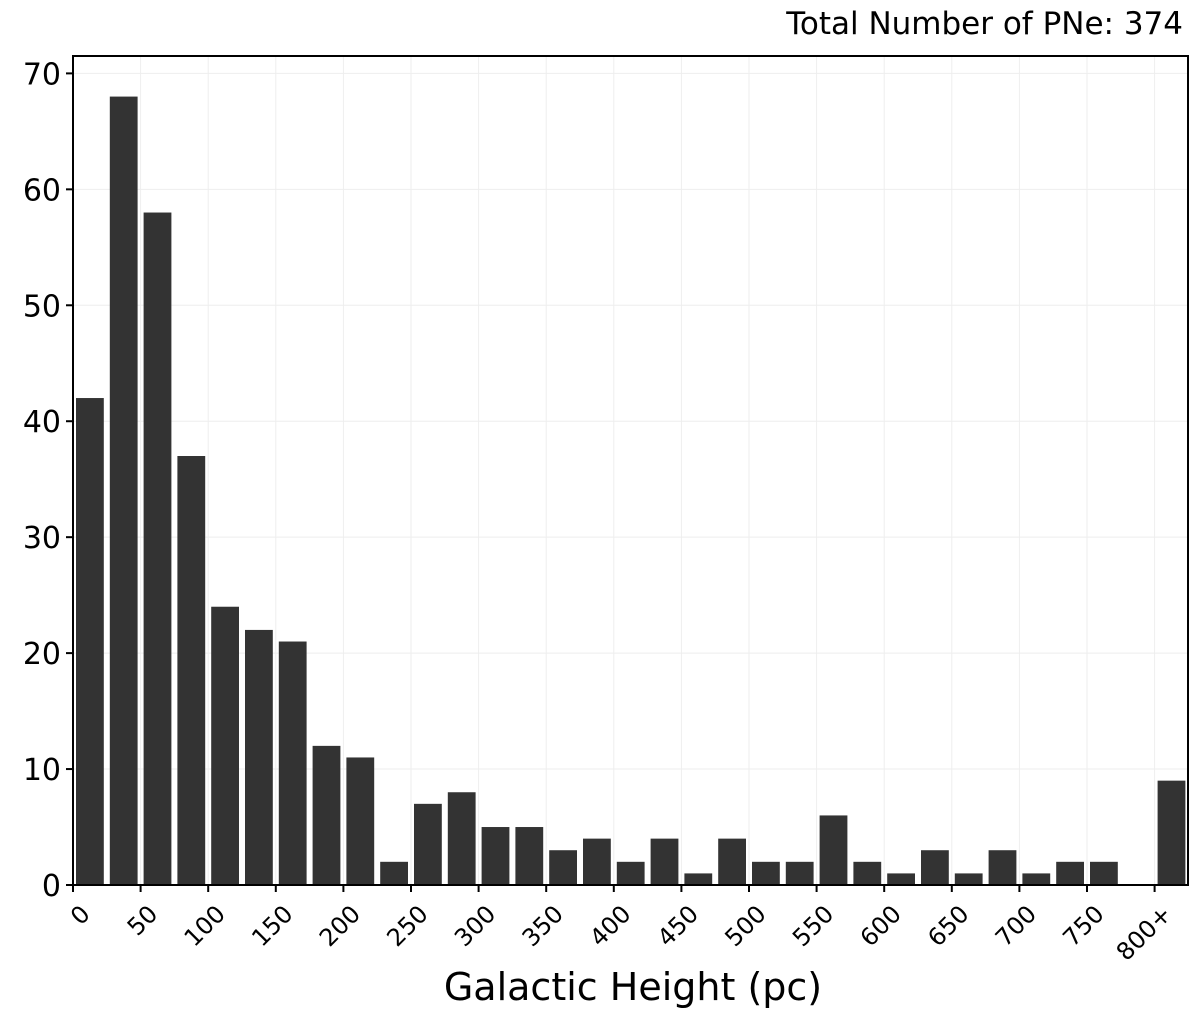  Describe the element at coordinates (881, 926) in the screenshot. I see `x-tick-label-12: 600` at that location.